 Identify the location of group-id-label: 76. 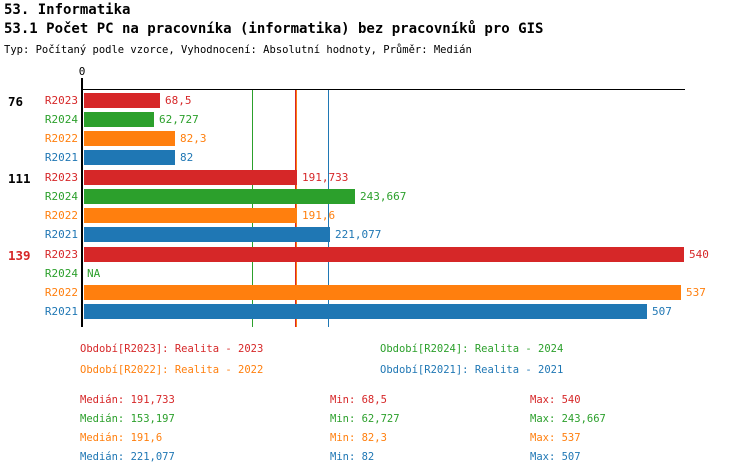
(16, 101).